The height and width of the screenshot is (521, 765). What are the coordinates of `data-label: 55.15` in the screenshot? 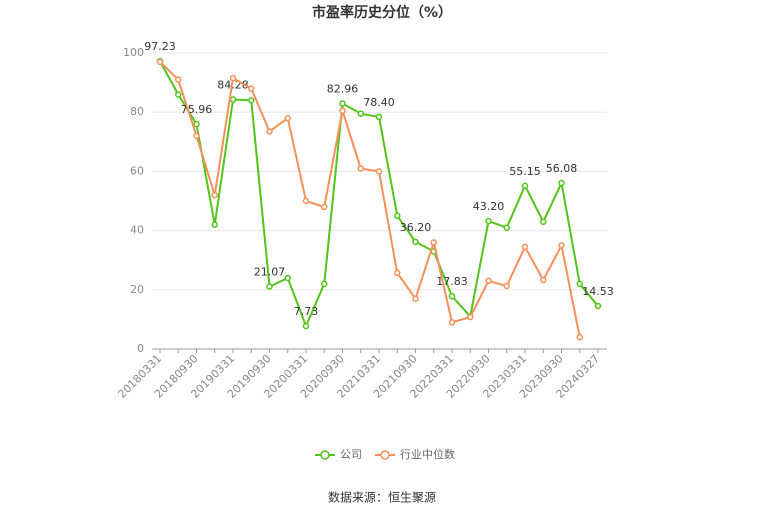 It's located at (525, 171).